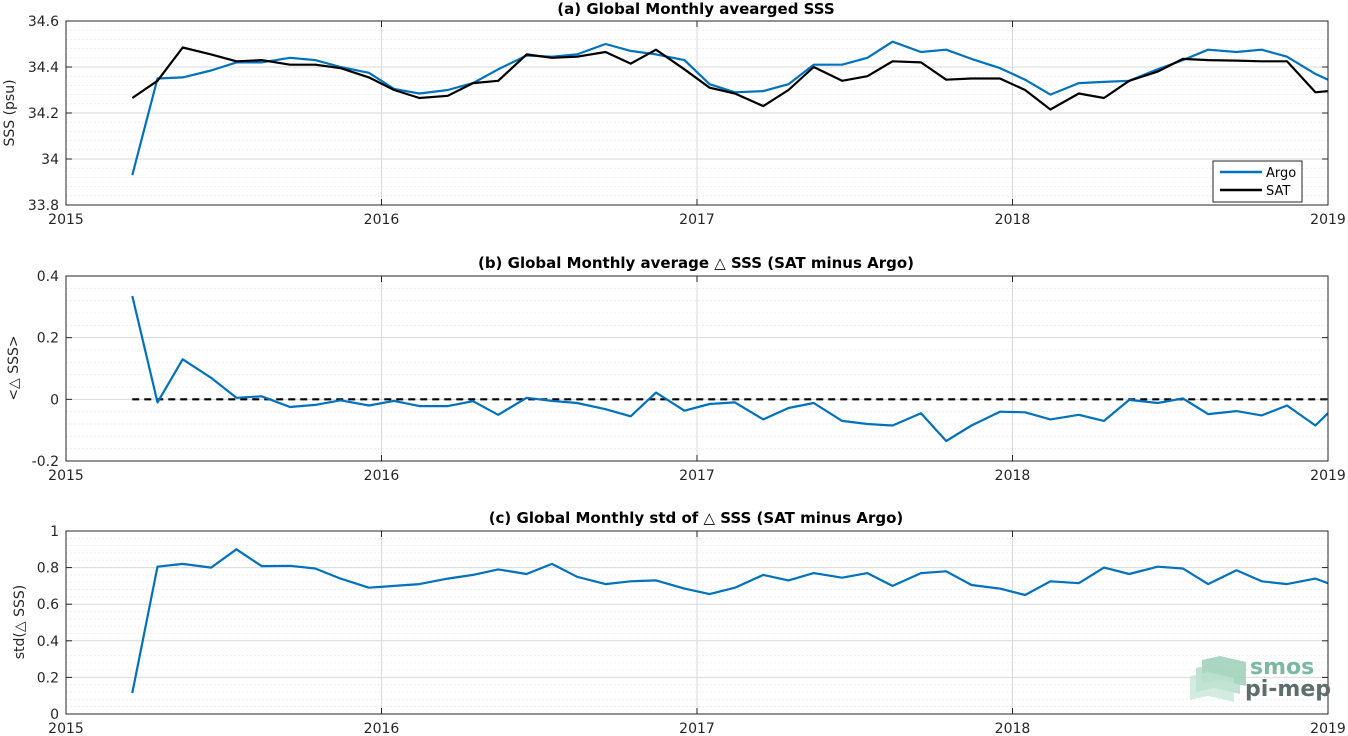  What do you see at coordinates (10, 112) in the screenshot?
I see `panel-a-ylabel: SSS (psu)` at bounding box center [10, 112].